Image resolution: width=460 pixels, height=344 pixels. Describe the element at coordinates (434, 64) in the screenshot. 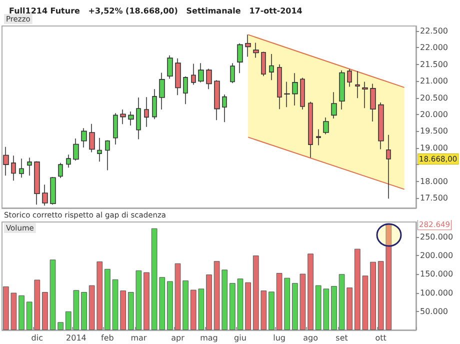

I see `y-tick-label: 21.500` at that location.